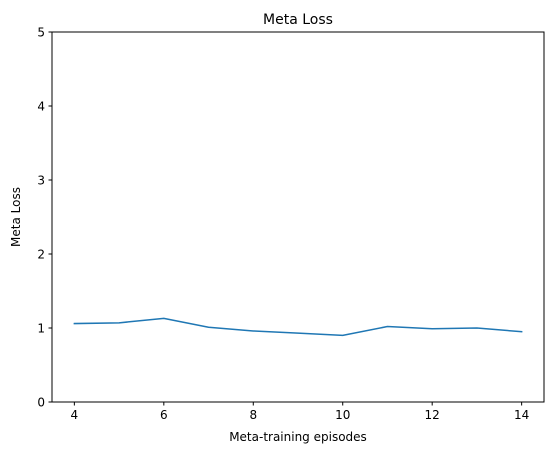  What do you see at coordinates (41, 106) in the screenshot?
I see `y-tick-label: 4` at bounding box center [41, 106].